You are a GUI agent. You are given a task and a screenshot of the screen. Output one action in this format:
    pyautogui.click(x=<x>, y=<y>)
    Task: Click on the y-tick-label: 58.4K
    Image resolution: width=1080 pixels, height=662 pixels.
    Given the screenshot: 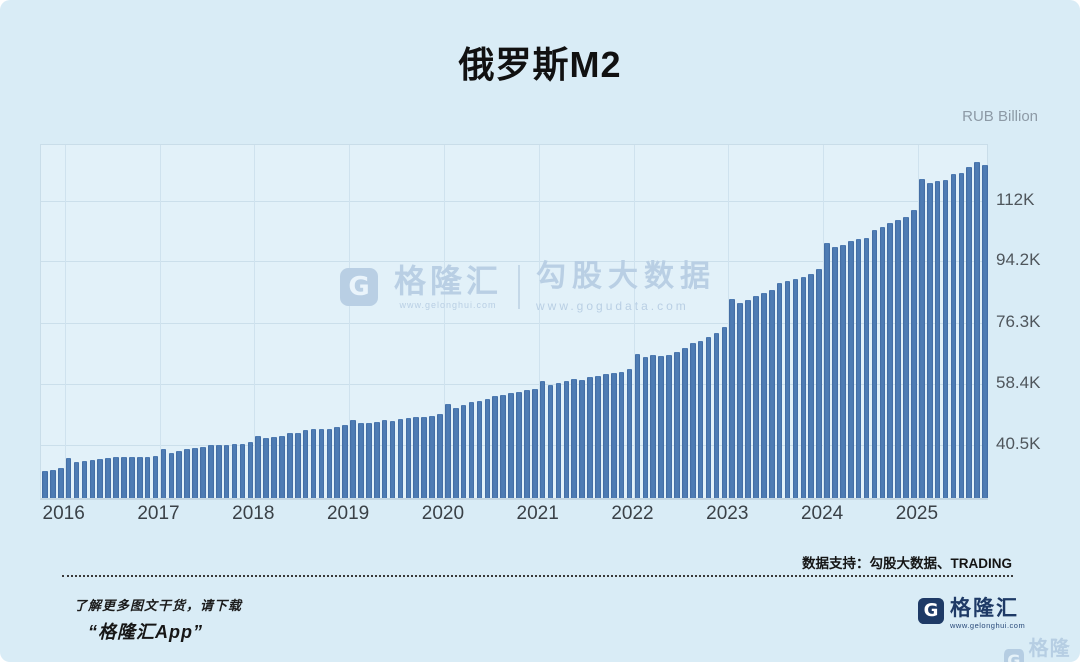 What is the action you would take?
    pyautogui.click(x=1018, y=382)
    